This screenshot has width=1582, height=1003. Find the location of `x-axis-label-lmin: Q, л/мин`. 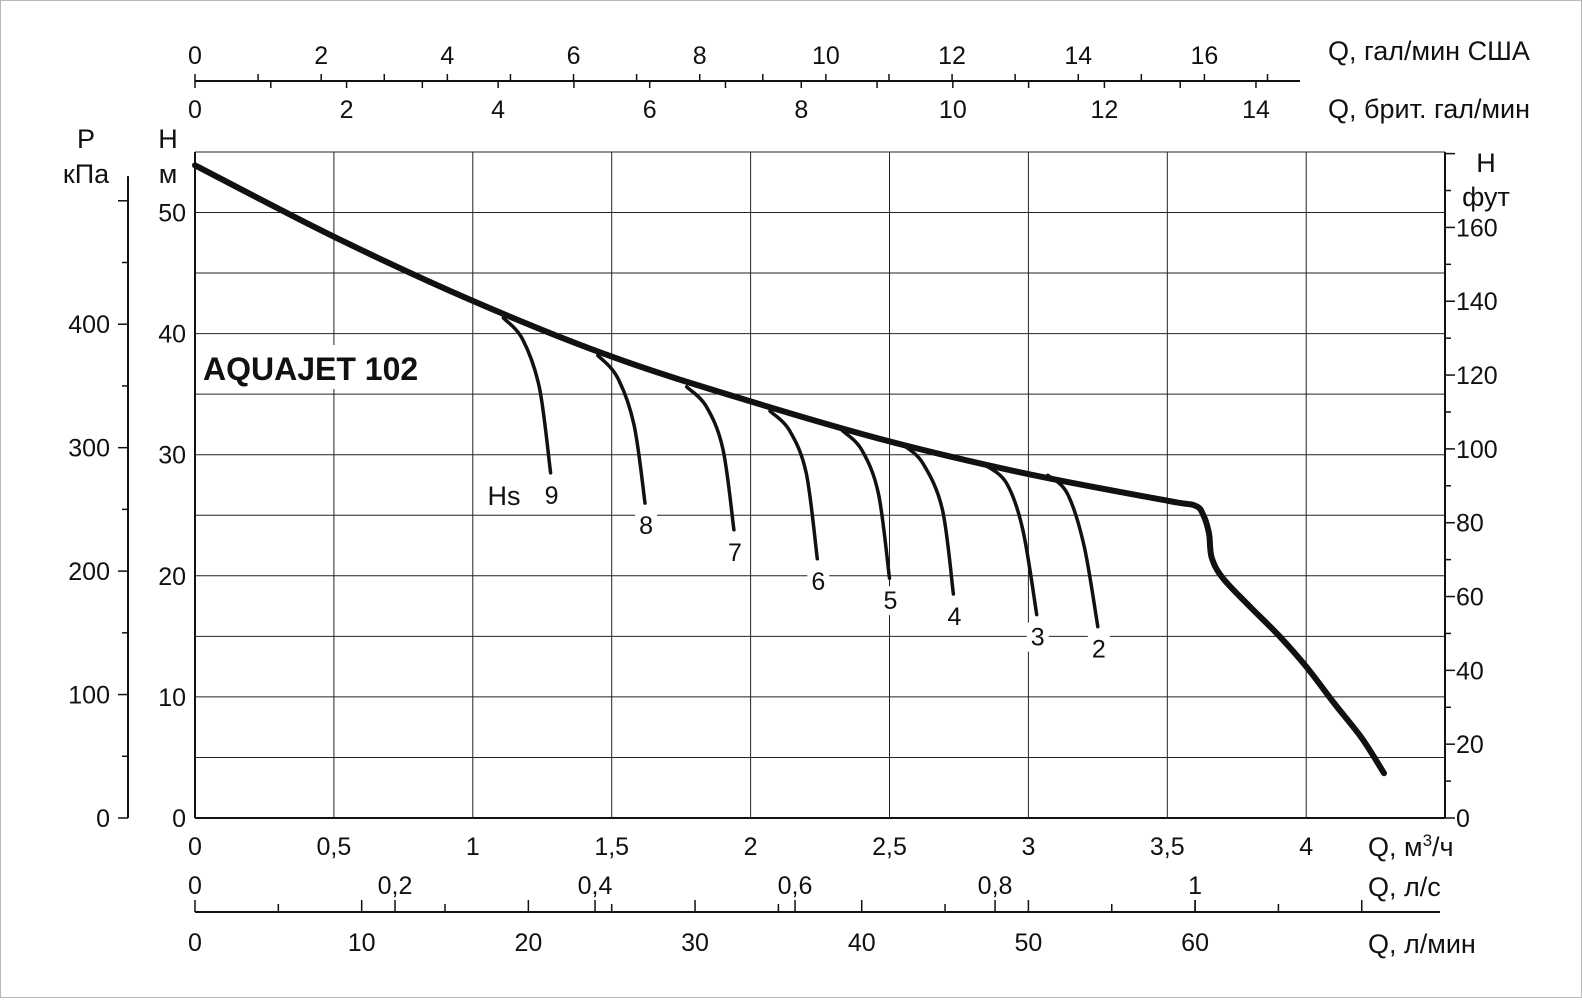

x-axis-label-lmin: Q, л/мин is located at coordinates (1422, 944).